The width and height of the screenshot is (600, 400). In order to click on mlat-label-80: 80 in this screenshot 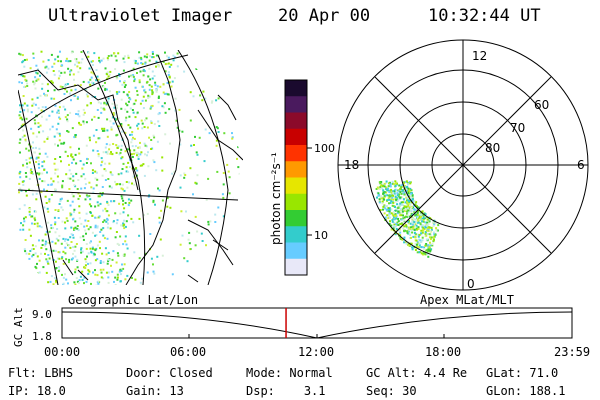, I will do `click(492, 148)`.